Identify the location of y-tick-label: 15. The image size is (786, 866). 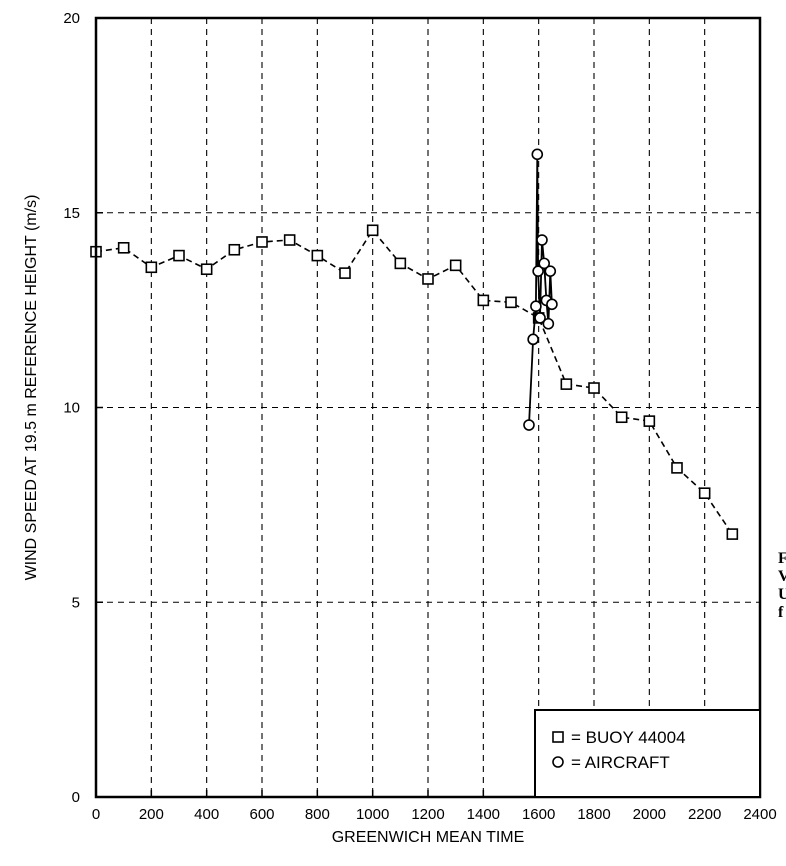
(71, 213).